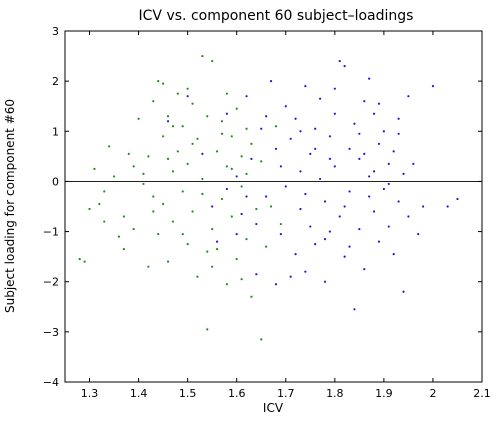  I want to click on x-tick-label: 1.5, so click(188, 393).